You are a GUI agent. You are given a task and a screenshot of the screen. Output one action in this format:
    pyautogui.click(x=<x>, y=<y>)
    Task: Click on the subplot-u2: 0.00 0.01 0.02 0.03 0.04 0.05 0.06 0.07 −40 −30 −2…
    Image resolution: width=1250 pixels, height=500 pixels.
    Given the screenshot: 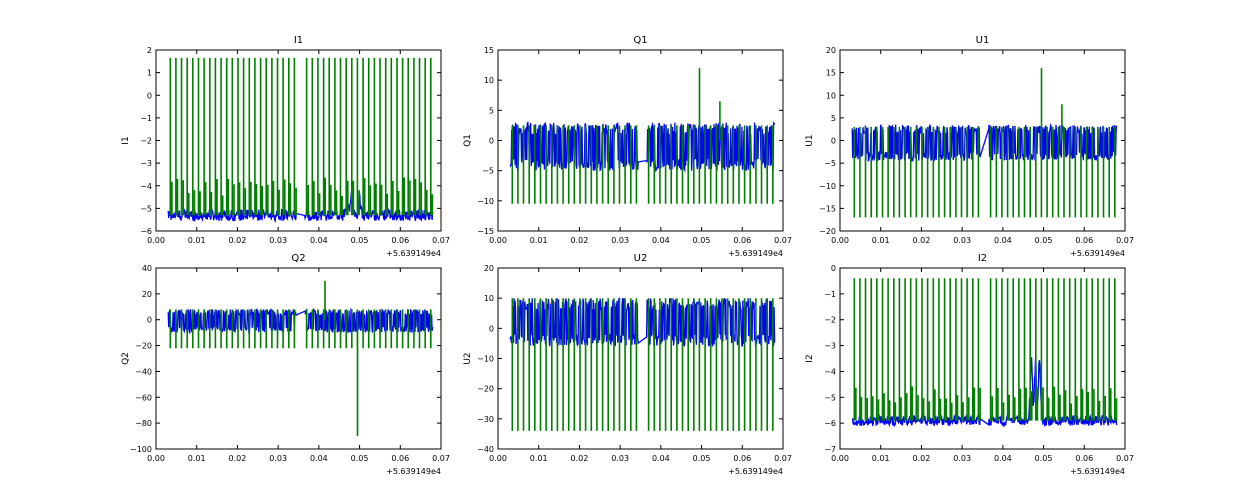 What is the action you would take?
    pyautogui.click(x=627, y=364)
    